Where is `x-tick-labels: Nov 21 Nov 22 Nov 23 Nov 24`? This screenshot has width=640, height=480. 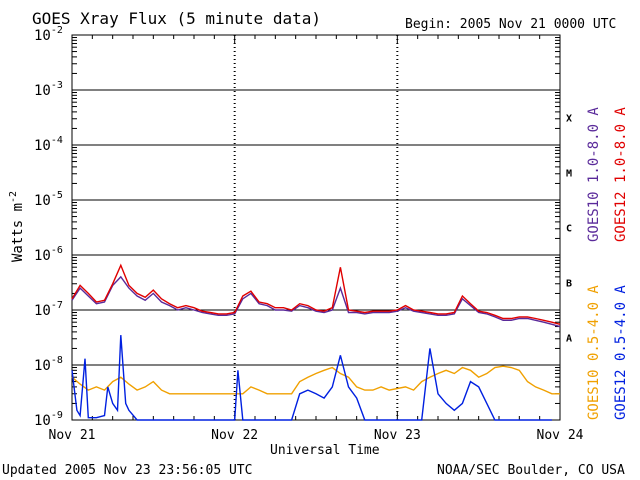
x-tick-labels: Nov 21 Nov 22 Nov 23 Nov 24 is located at coordinates (316, 435).